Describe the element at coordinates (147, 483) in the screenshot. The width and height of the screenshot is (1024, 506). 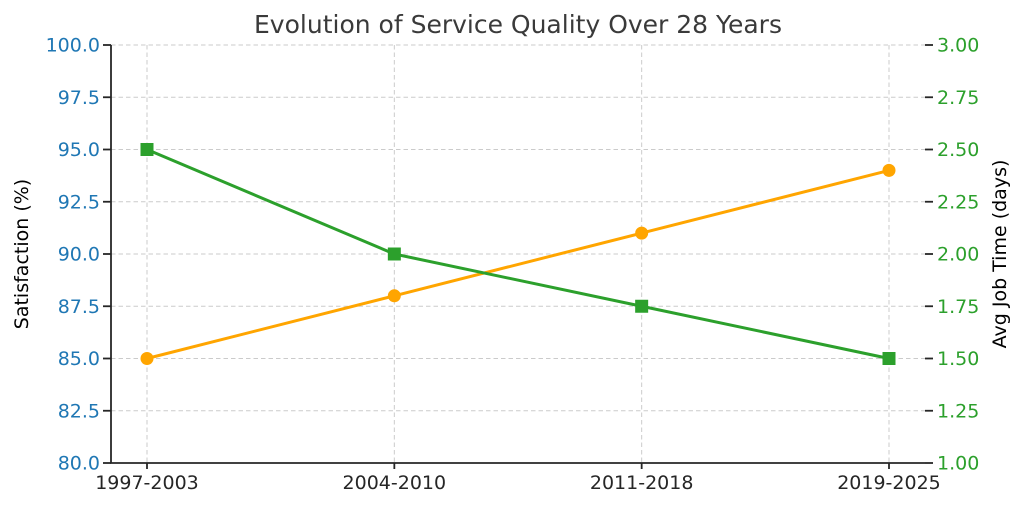
I see `x-tick-label: 1997-2003` at that location.